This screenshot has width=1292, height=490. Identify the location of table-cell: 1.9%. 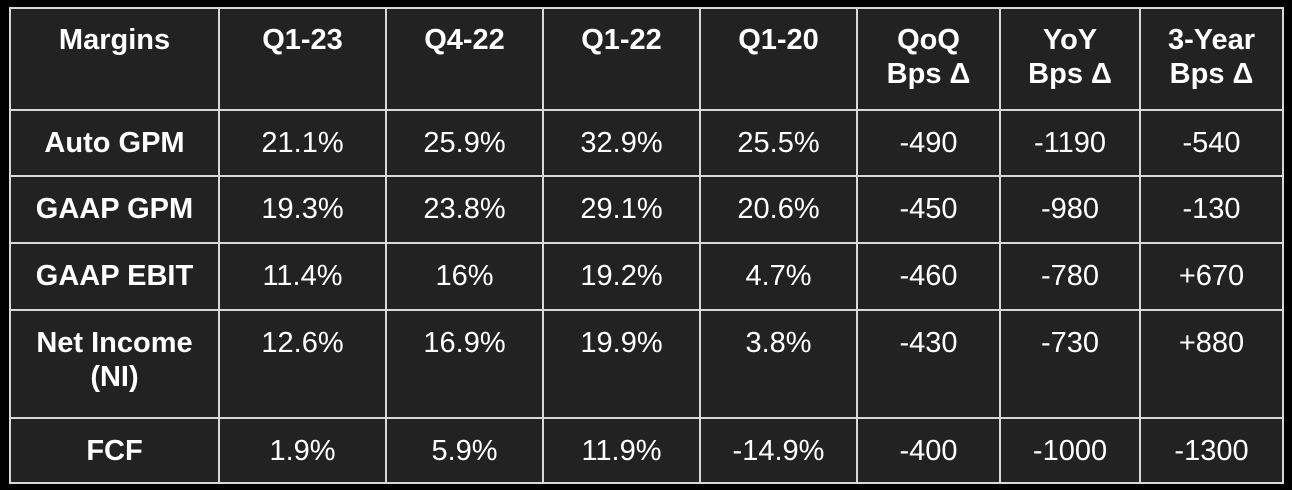
(302, 450).